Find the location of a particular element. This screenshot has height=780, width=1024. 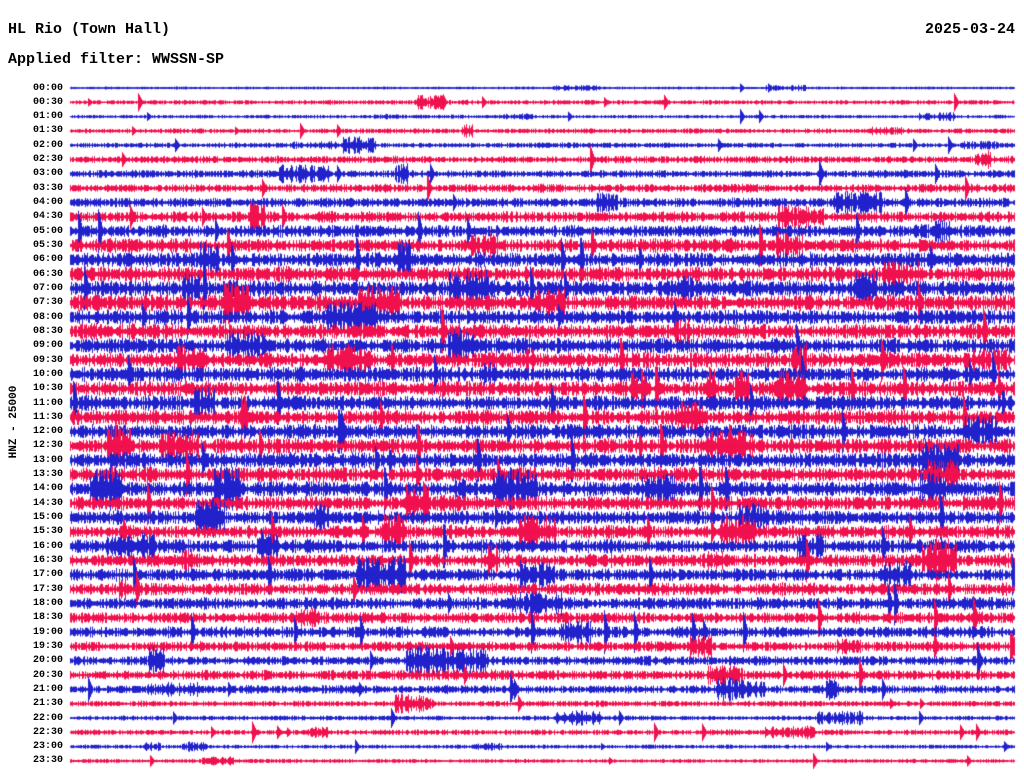

trace-time-label: 01:00 is located at coordinates (47, 117).